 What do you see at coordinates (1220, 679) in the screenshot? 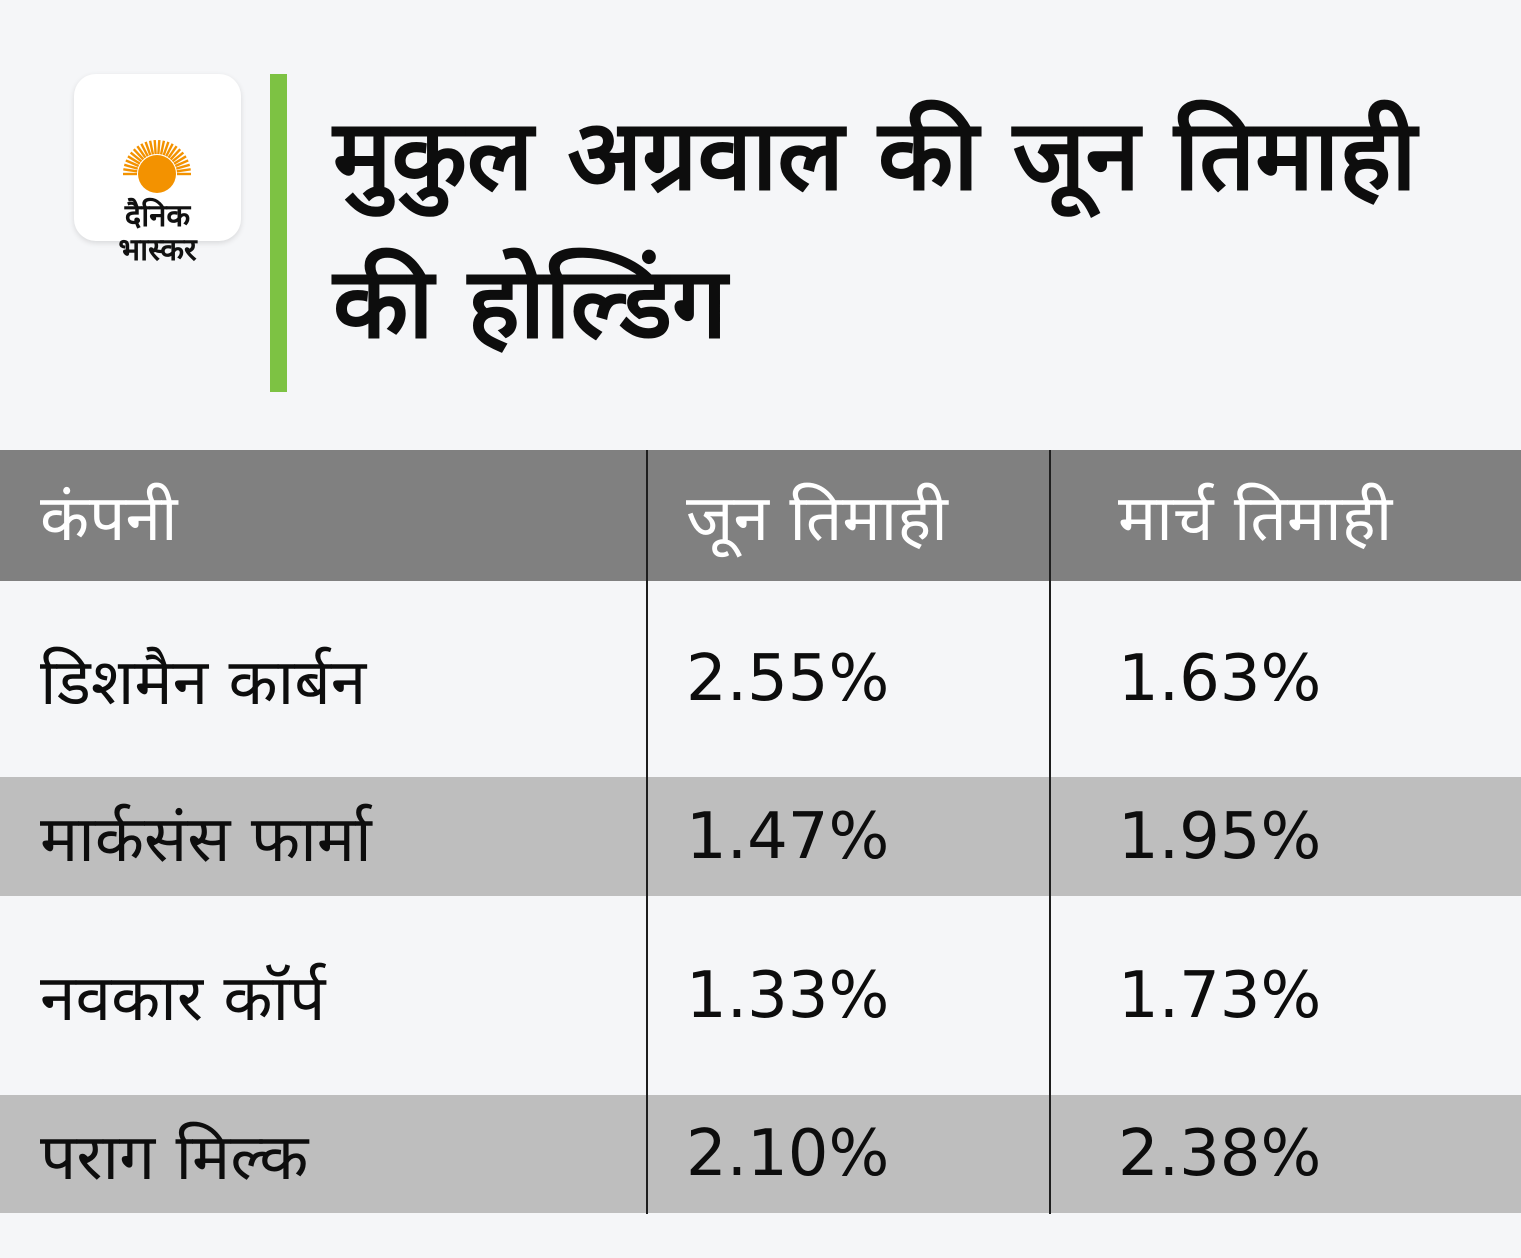
I see `march-value-cell: 1.63%` at bounding box center [1220, 679].